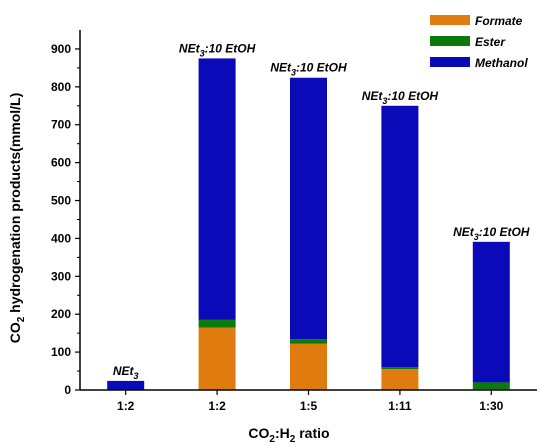 Image resolution: width=544 pixels, height=444 pixels. Describe the element at coordinates (61, 352) in the screenshot. I see `y-tick-label: 100` at that location.